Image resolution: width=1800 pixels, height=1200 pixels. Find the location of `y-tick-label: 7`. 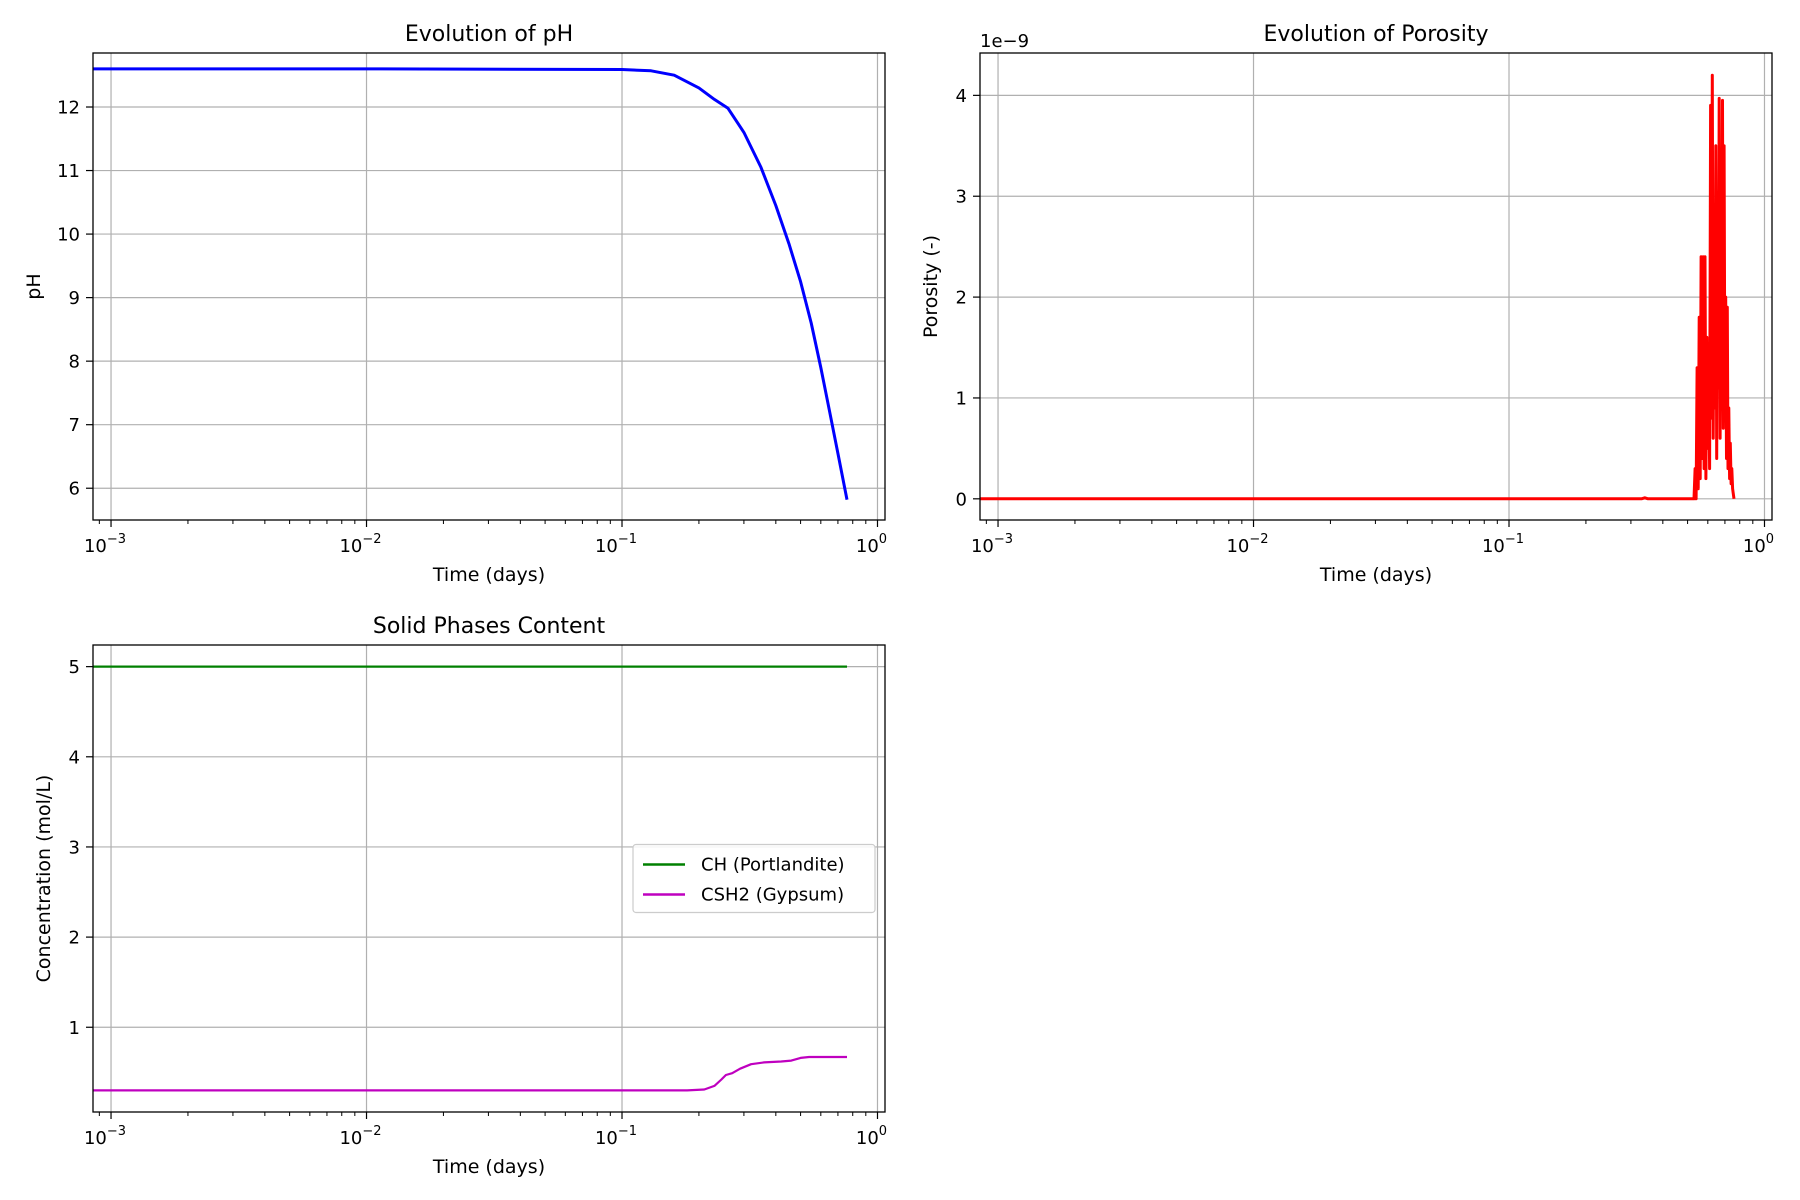

y-tick-label: 7 is located at coordinates (74, 425).